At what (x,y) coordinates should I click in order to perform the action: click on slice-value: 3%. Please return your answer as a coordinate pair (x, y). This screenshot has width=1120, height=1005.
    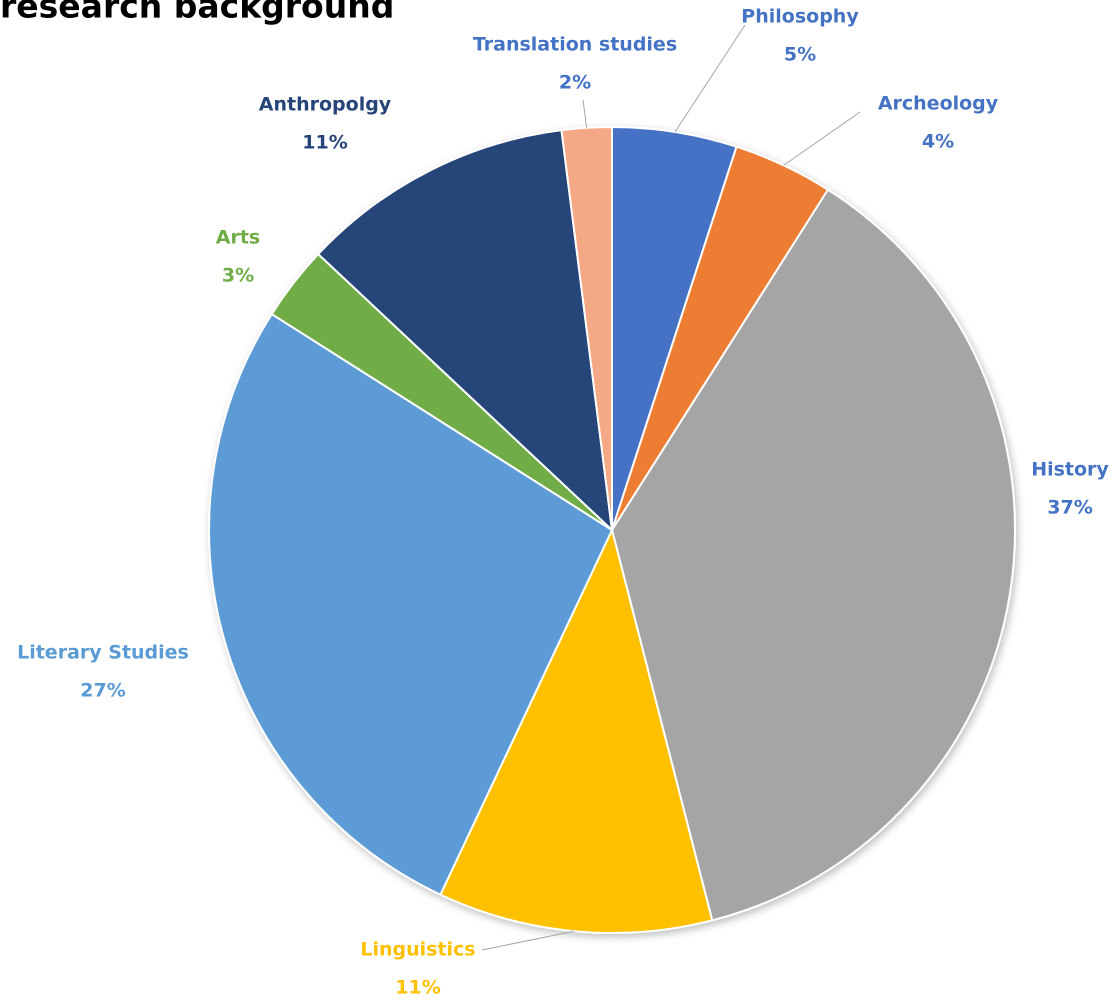
    Looking at the image, I should click on (238, 276).